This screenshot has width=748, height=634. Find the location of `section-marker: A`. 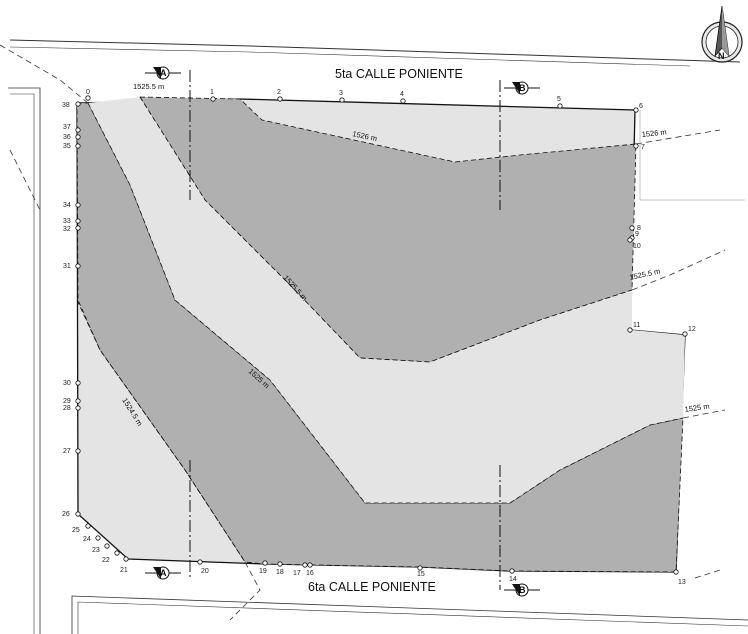

section-marker: A is located at coordinates (163, 73).